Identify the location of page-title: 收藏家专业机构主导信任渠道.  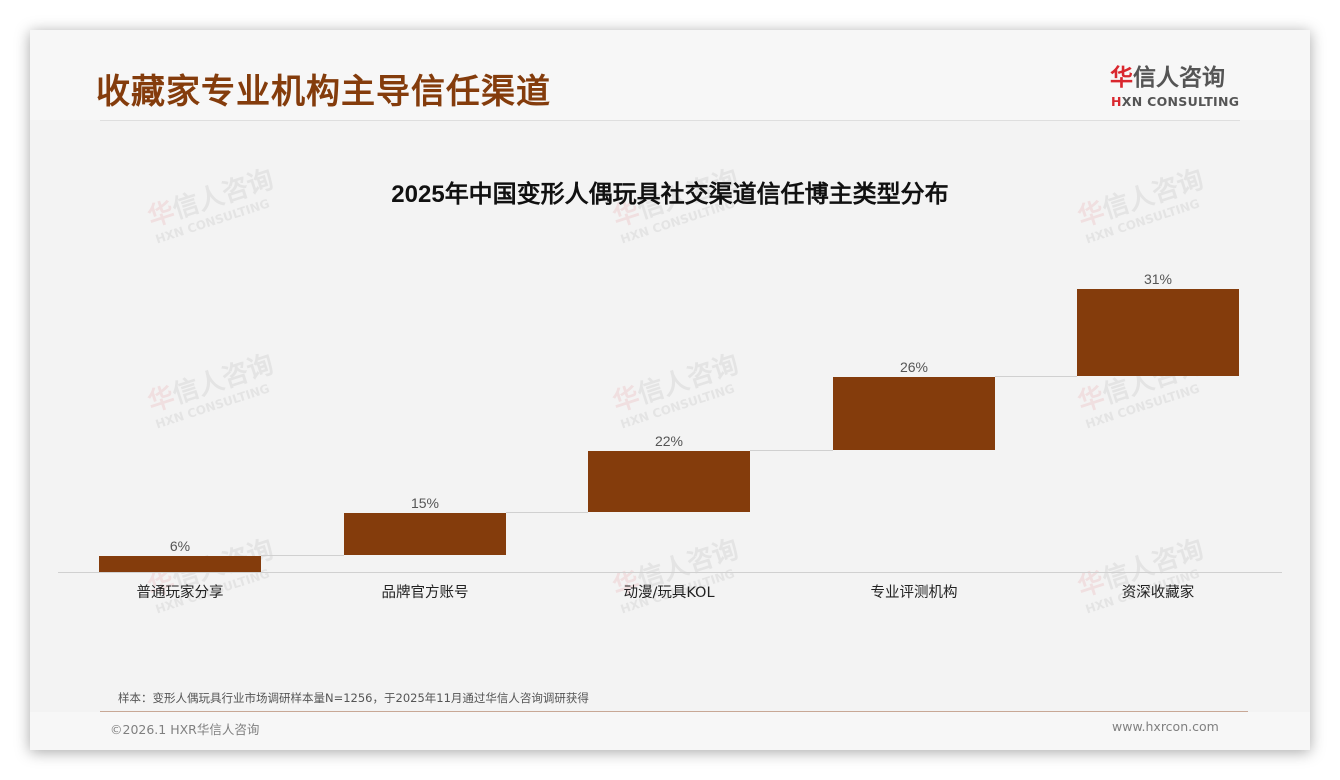
(323, 92).